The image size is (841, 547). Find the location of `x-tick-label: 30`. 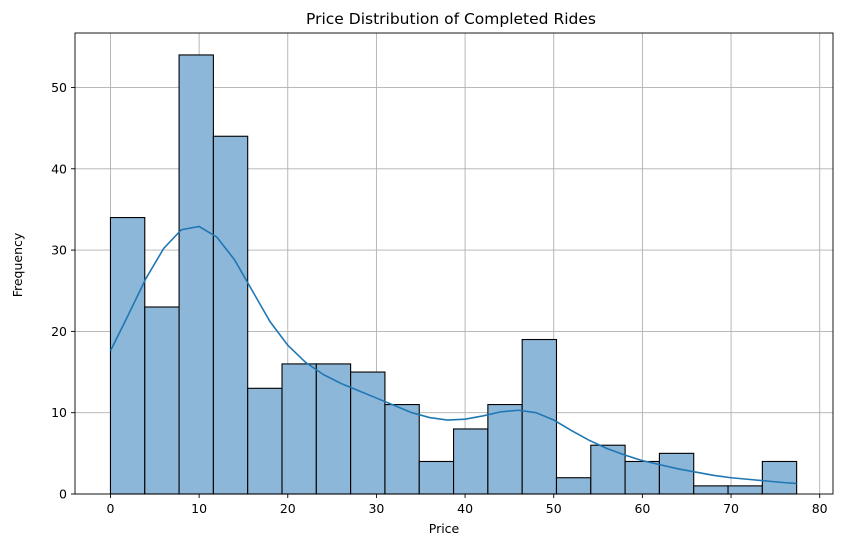

x-tick-label: 30 is located at coordinates (376, 508).